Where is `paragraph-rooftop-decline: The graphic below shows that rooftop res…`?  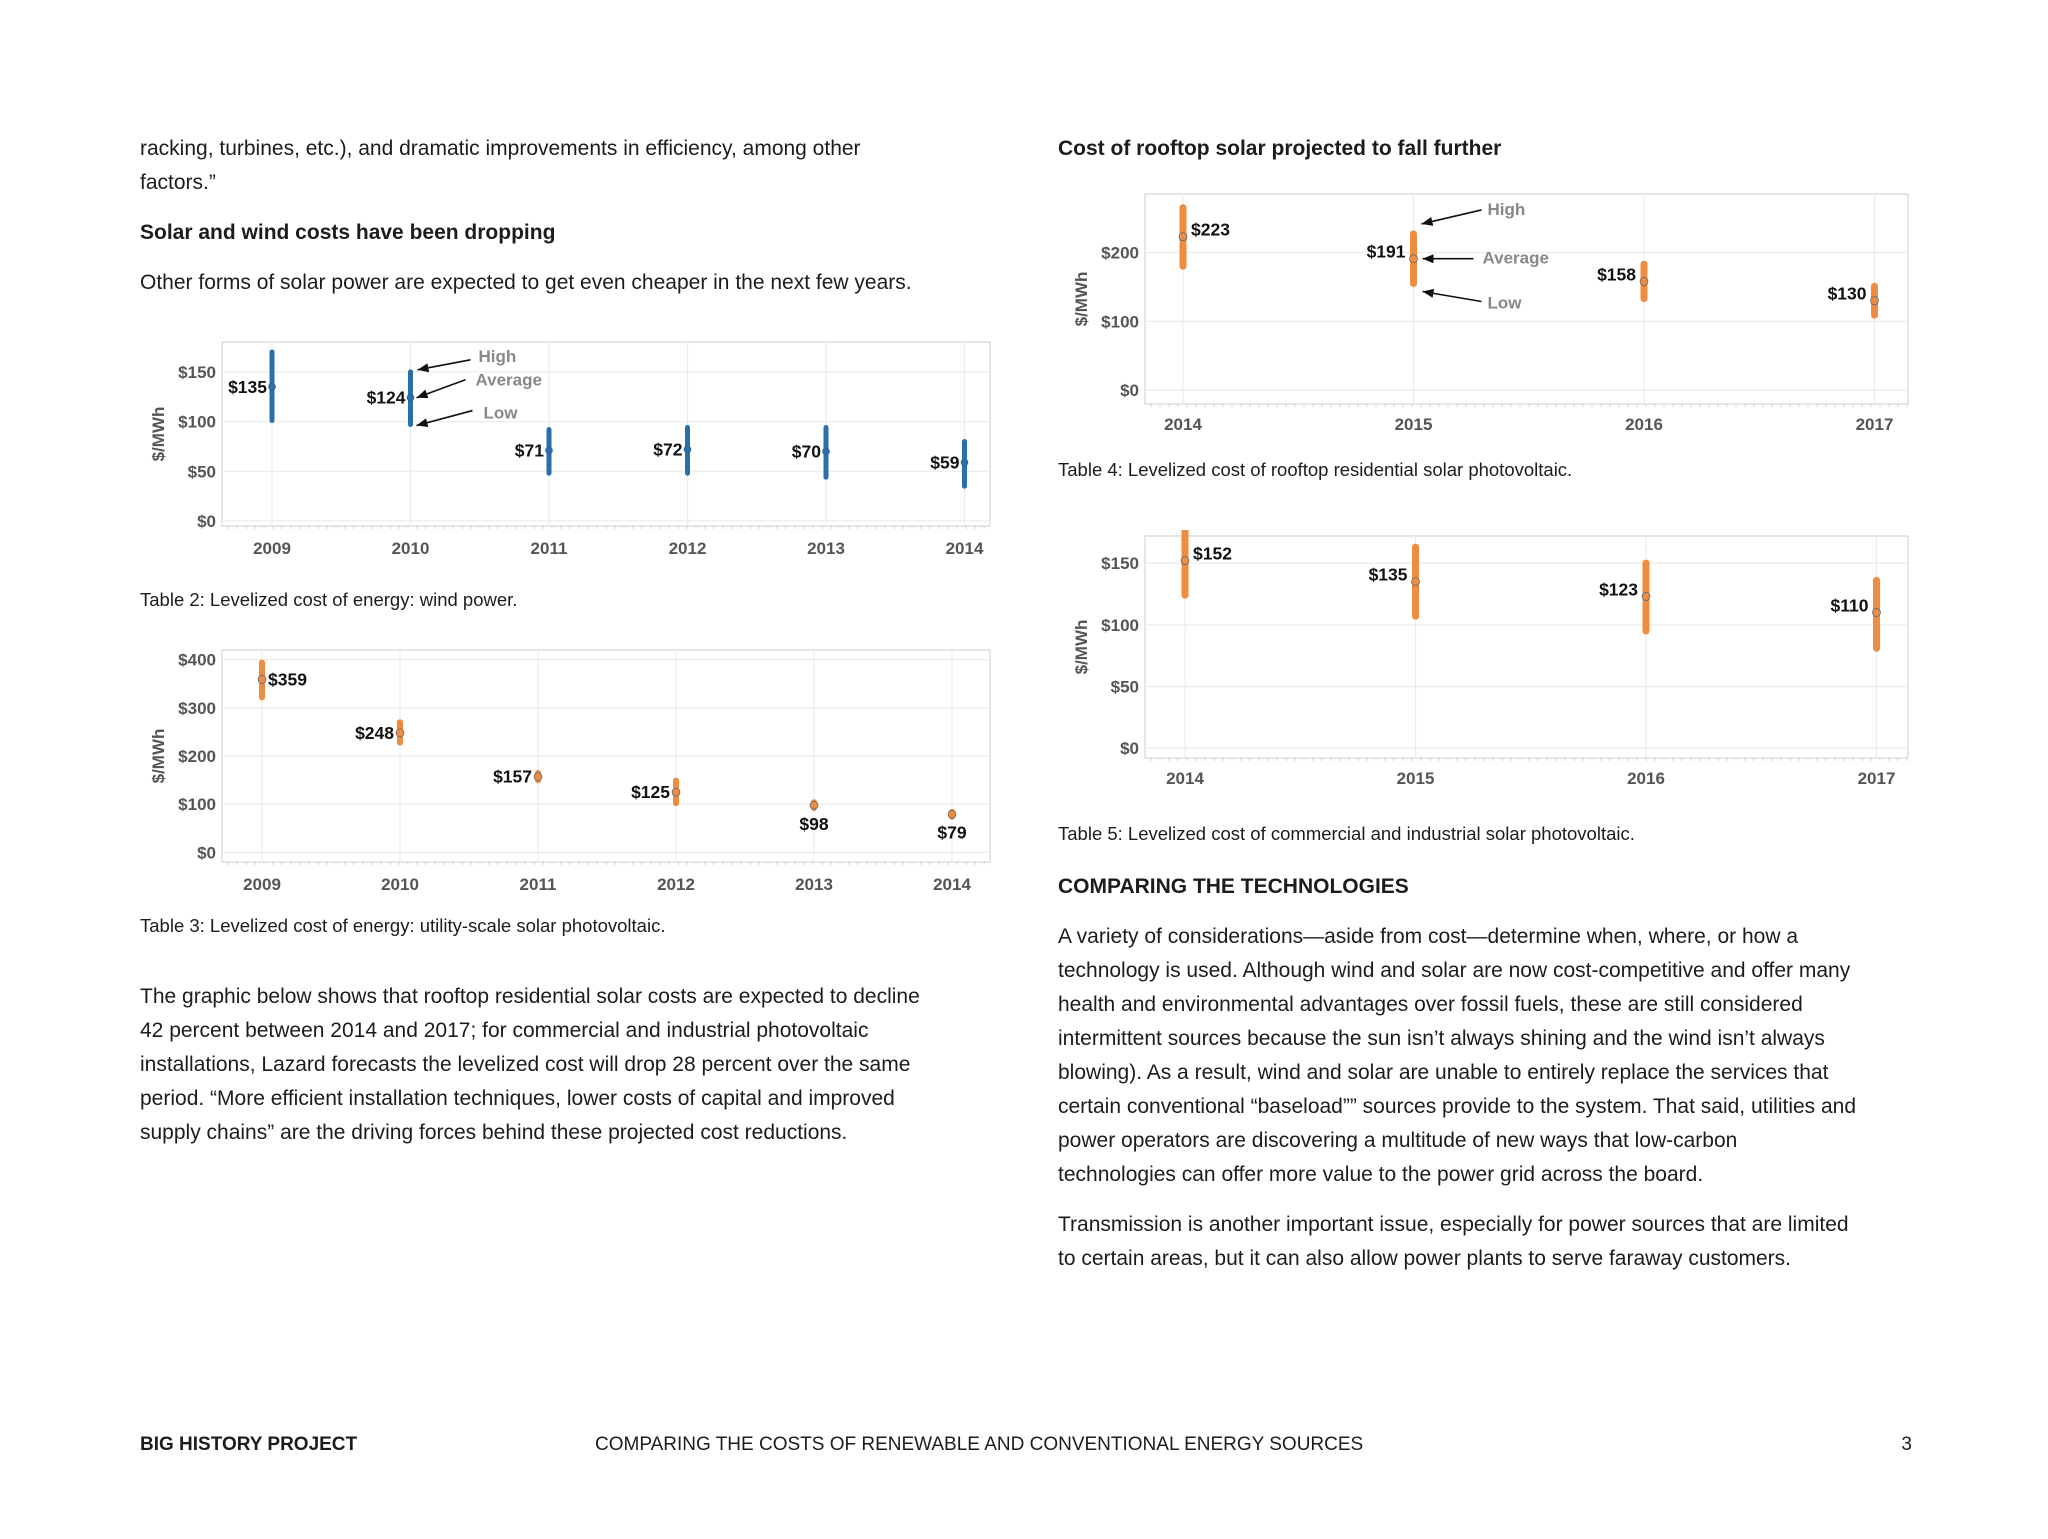
paragraph-rooftop-decline: The graphic below shows that rooftop res… is located at coordinates (565, 1065).